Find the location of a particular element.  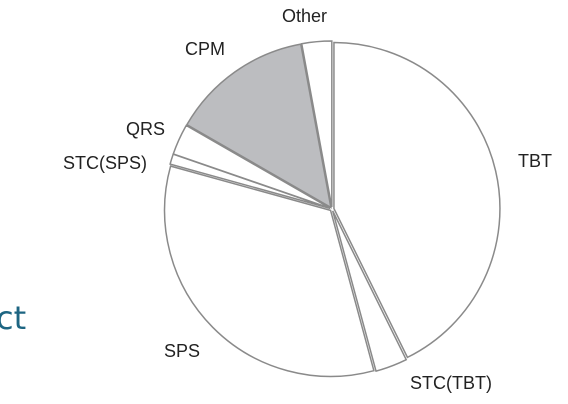

side-text: ct is located at coordinates (13, 318).